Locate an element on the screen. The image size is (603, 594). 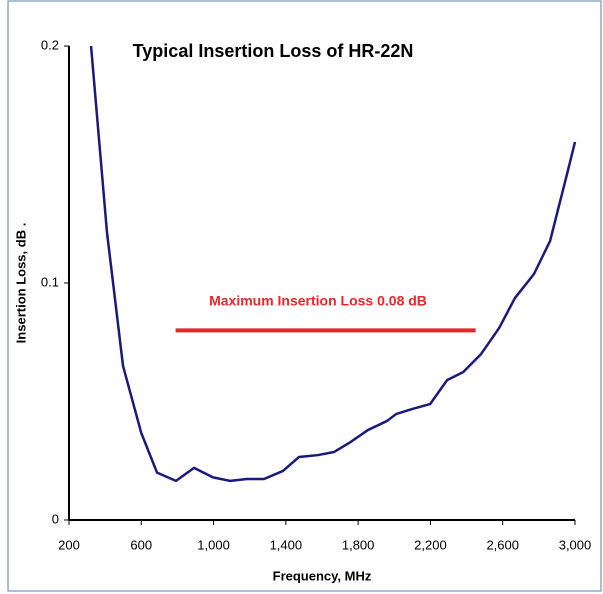
chart-title: Typical Insertion Loss of HR-22N is located at coordinates (273, 51).